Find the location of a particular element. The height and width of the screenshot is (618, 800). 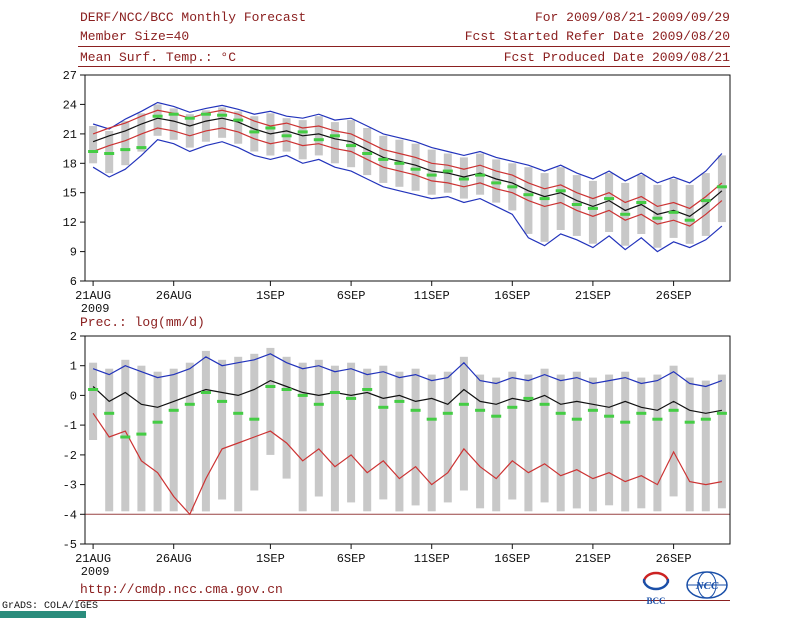

svg-text: 2 is located at coordinates (73, 337).